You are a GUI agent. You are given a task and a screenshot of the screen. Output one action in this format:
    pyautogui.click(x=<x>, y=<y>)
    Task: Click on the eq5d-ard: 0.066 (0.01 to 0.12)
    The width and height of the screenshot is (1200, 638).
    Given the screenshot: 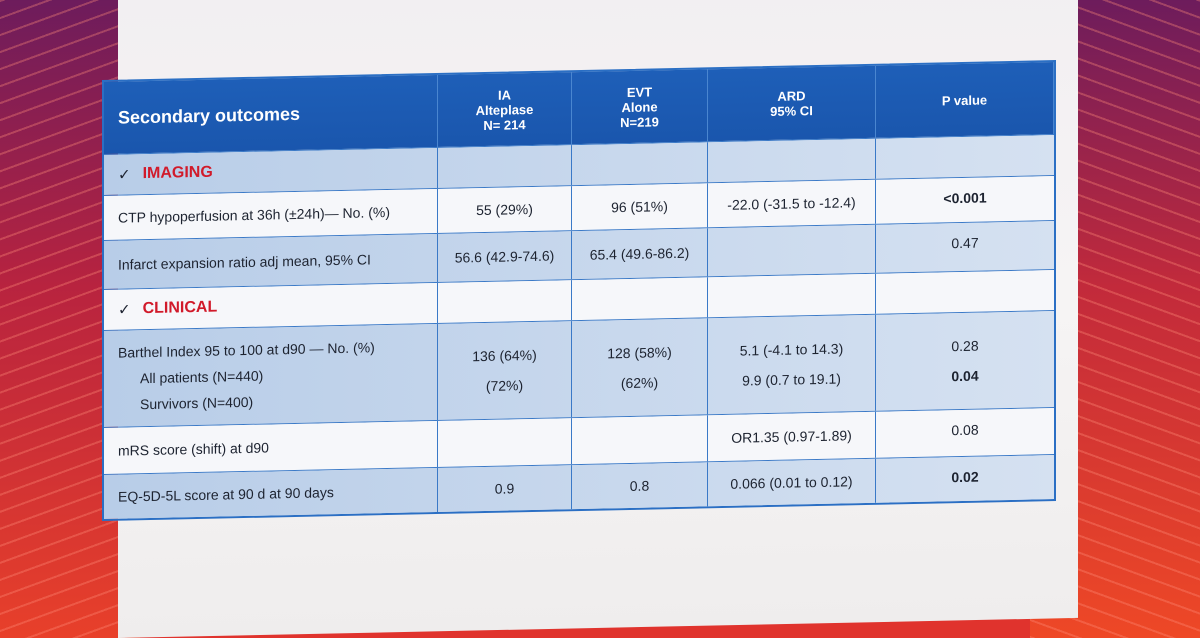 What is the action you would take?
    pyautogui.click(x=792, y=482)
    